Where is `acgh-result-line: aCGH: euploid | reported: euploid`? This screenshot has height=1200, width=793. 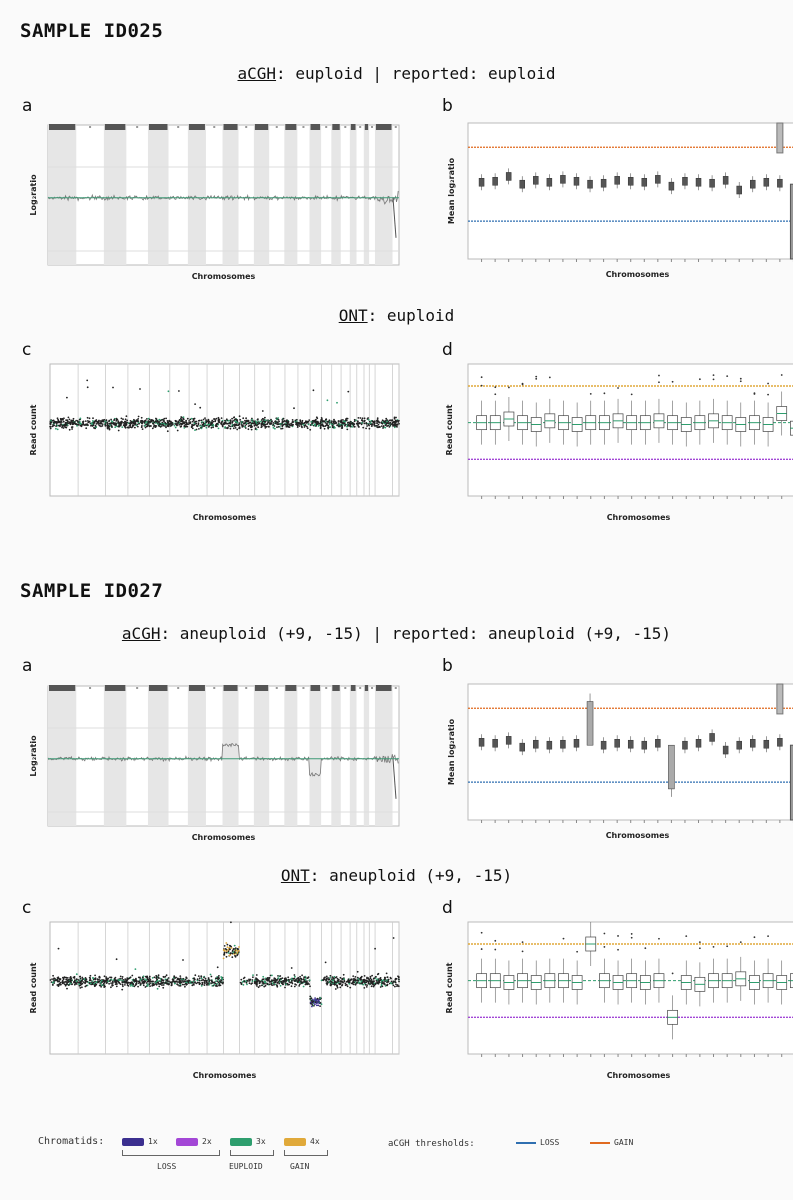 acgh-result-line: aCGH: euploid | reported: euploid is located at coordinates (396, 73).